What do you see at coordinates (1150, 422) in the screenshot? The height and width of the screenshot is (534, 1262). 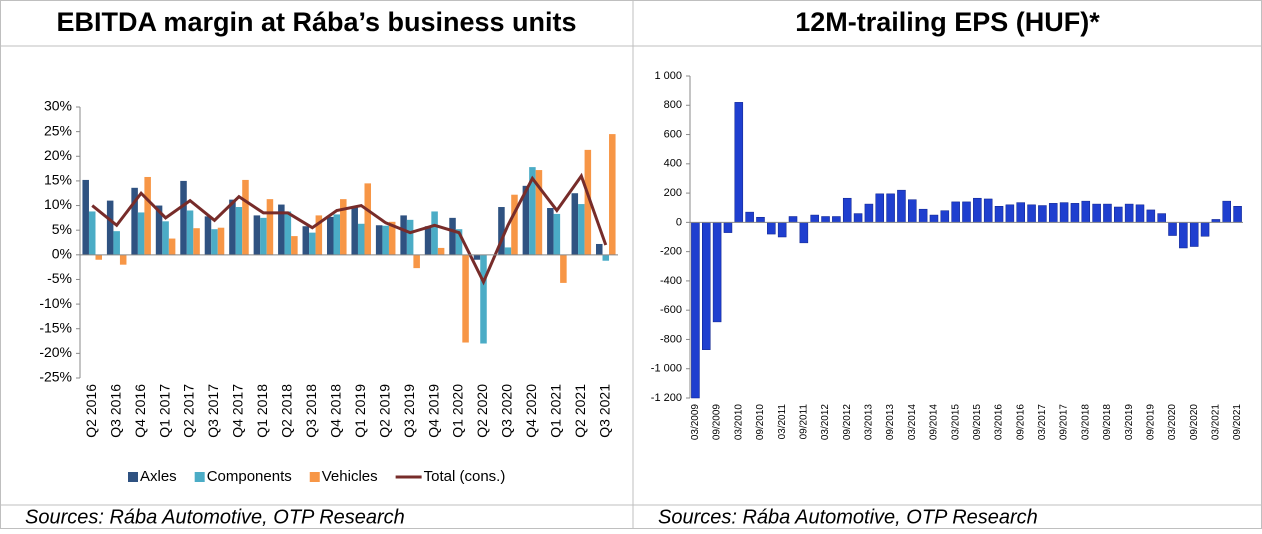 I see `x-tick-label: 09/2019` at bounding box center [1150, 422].